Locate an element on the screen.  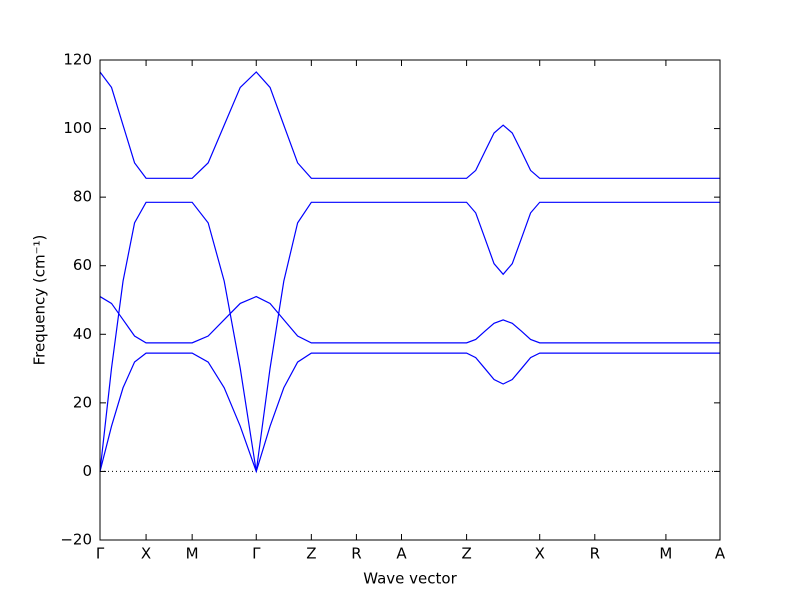
y-tick-label: −20 is located at coordinates (76, 540).